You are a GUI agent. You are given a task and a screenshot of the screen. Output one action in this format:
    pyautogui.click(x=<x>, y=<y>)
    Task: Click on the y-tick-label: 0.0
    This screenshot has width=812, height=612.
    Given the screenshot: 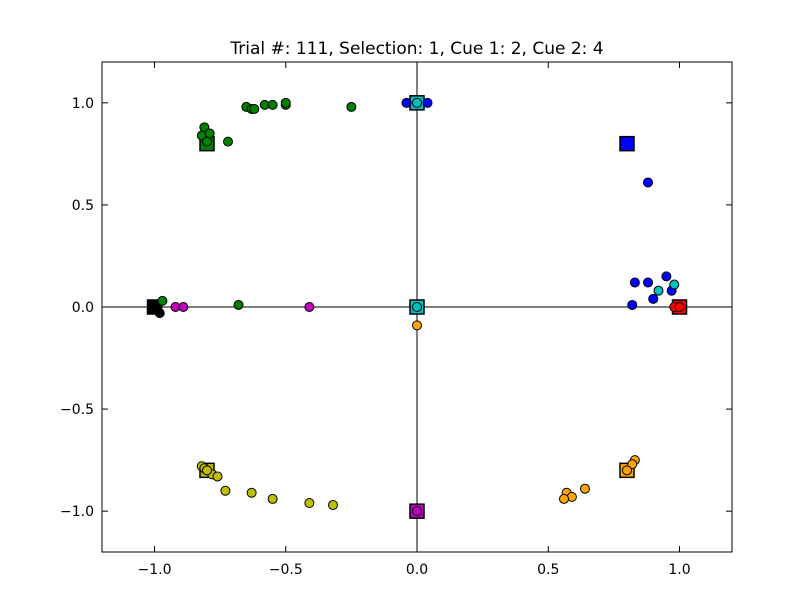 What is the action you would take?
    pyautogui.click(x=83, y=308)
    